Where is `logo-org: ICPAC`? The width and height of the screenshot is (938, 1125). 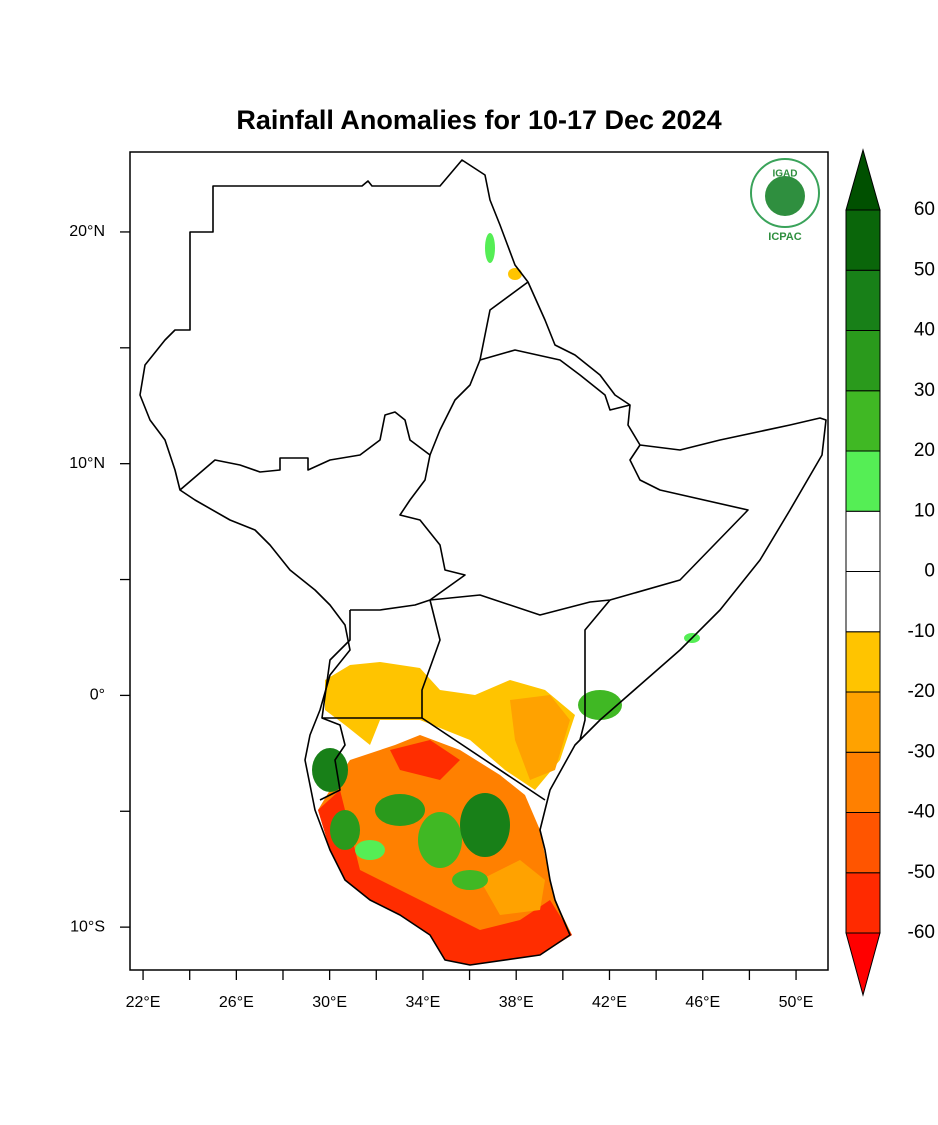
logo-org: ICPAC is located at coordinates (784, 237).